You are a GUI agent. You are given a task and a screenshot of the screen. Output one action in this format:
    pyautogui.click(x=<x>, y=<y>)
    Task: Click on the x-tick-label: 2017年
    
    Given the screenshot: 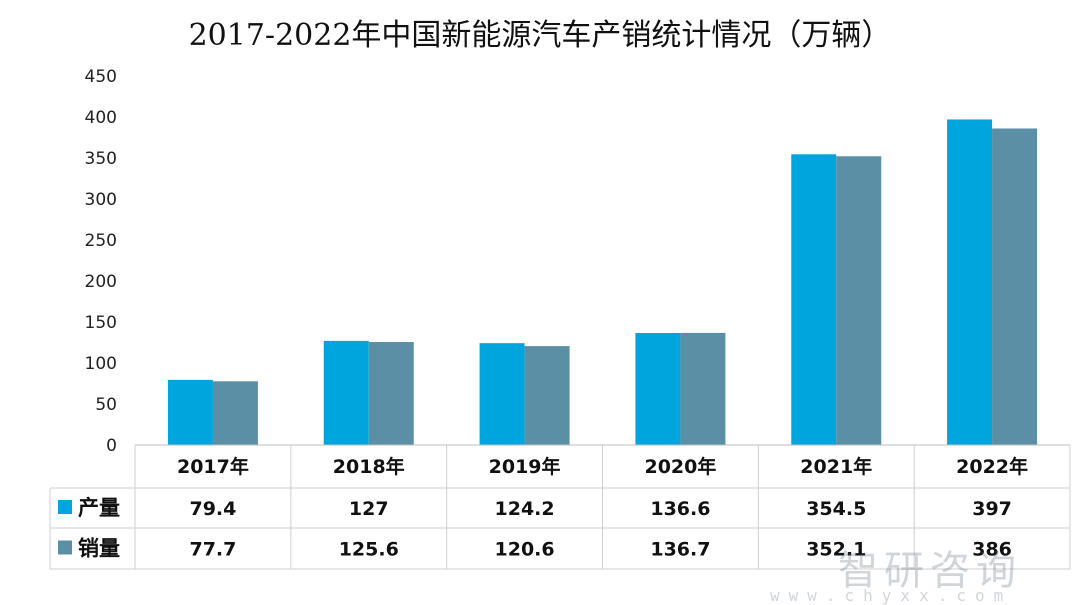 What is the action you would take?
    pyautogui.click(x=213, y=466)
    